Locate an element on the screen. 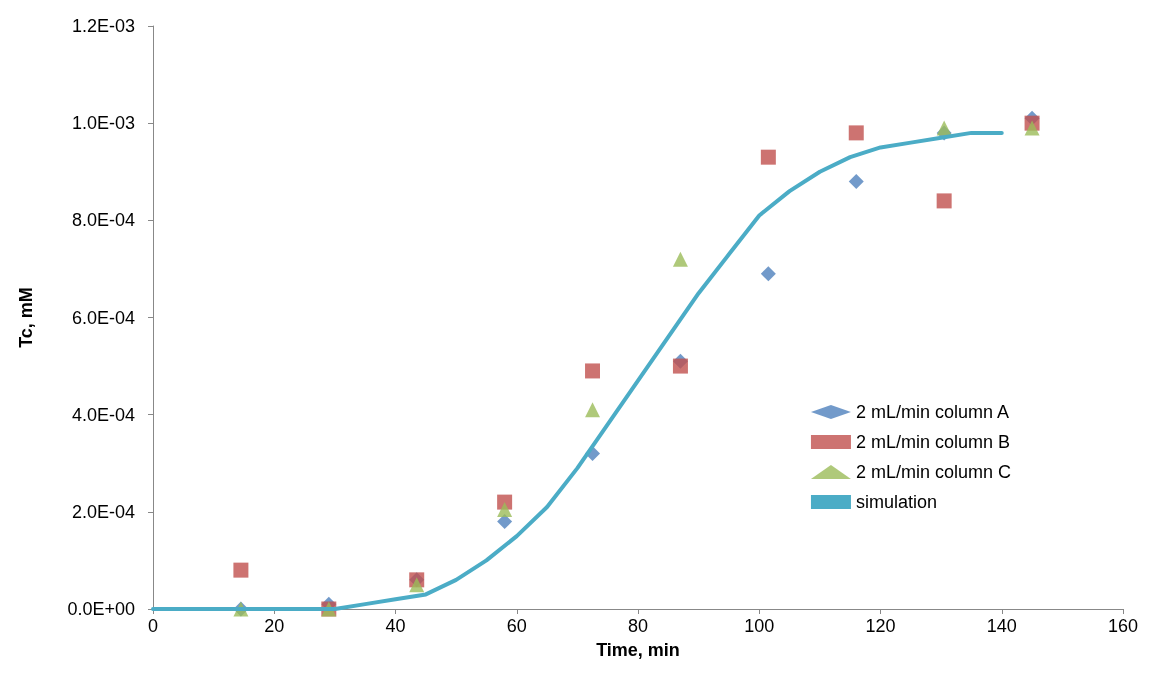 Image resolution: width=1154 pixels, height=685 pixels. x-tick-label: 80 is located at coordinates (638, 626).